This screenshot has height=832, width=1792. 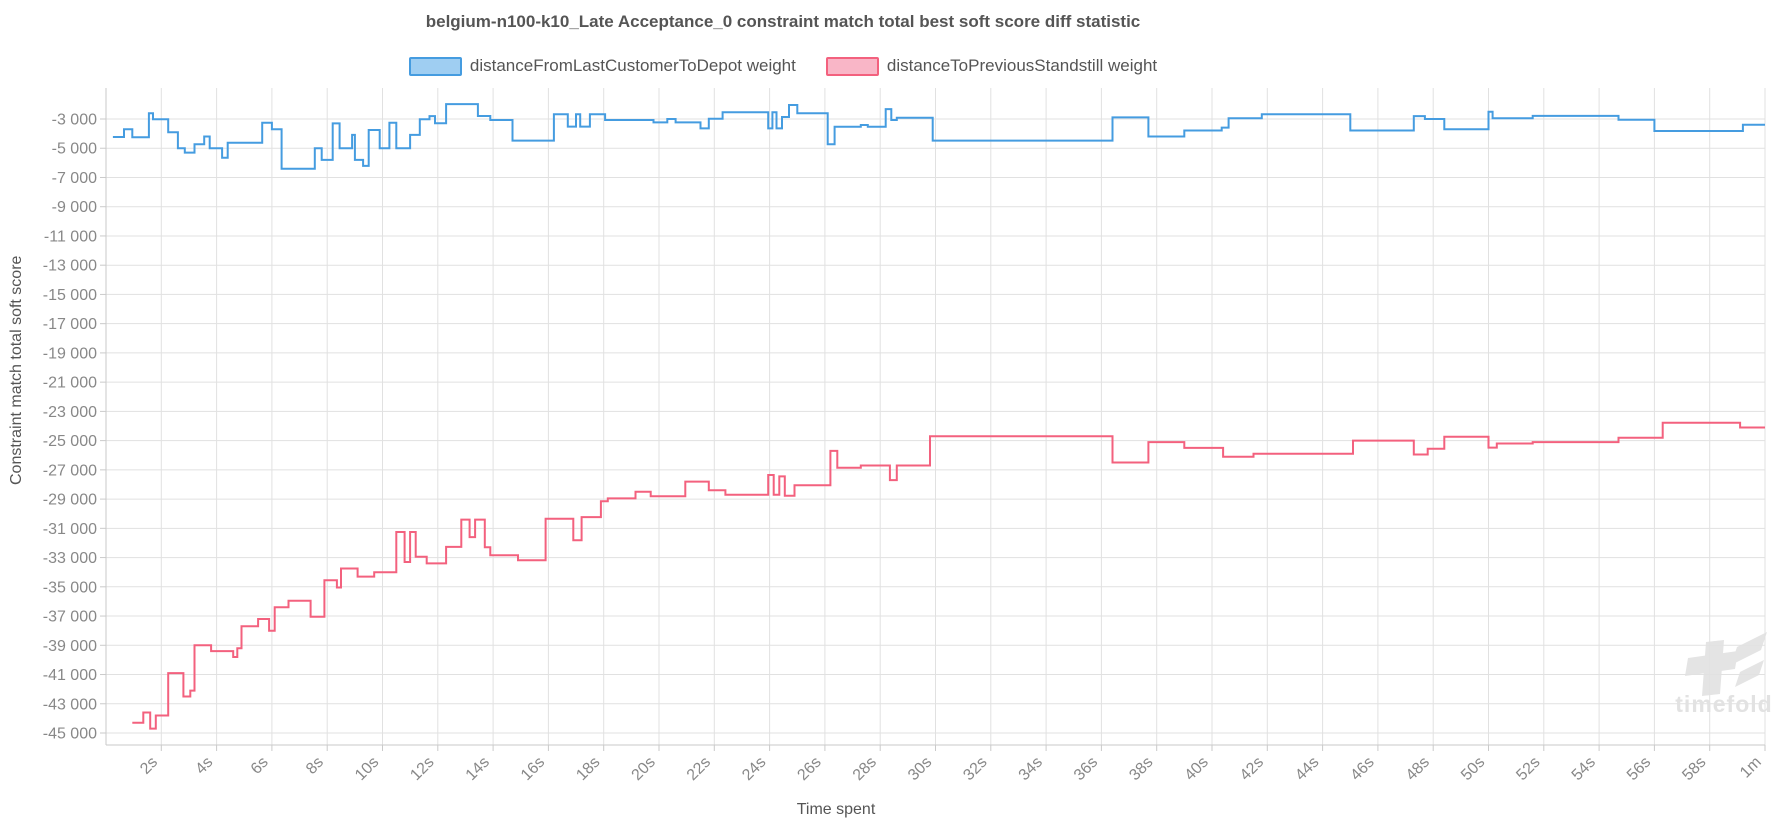 I want to click on y-tick-label: -15 000, so click(x=70, y=295).